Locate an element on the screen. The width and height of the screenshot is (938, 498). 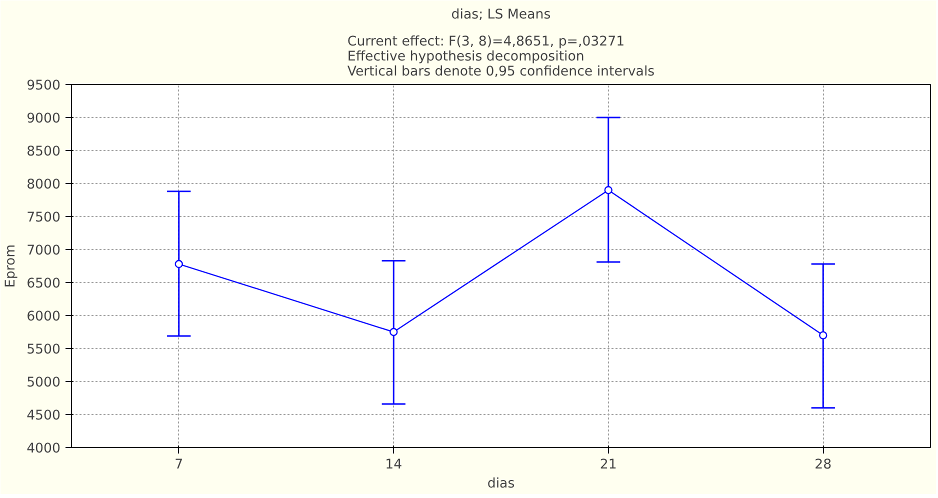
y-axis-title: Eprom is located at coordinates (11, 266).